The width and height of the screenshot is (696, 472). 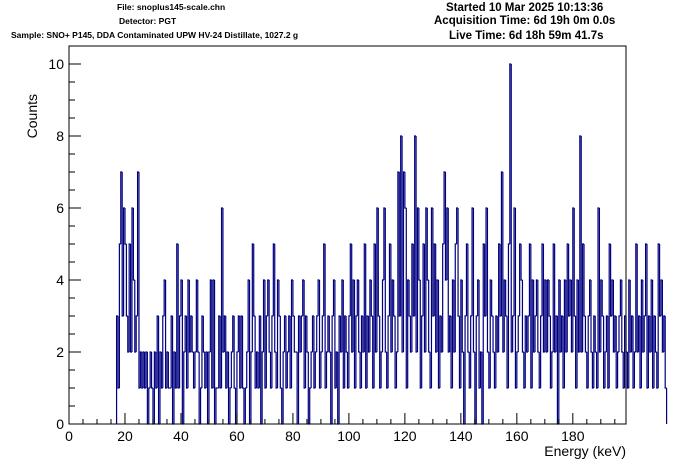 I want to click on y-tick-label: 10, so click(x=56, y=64).